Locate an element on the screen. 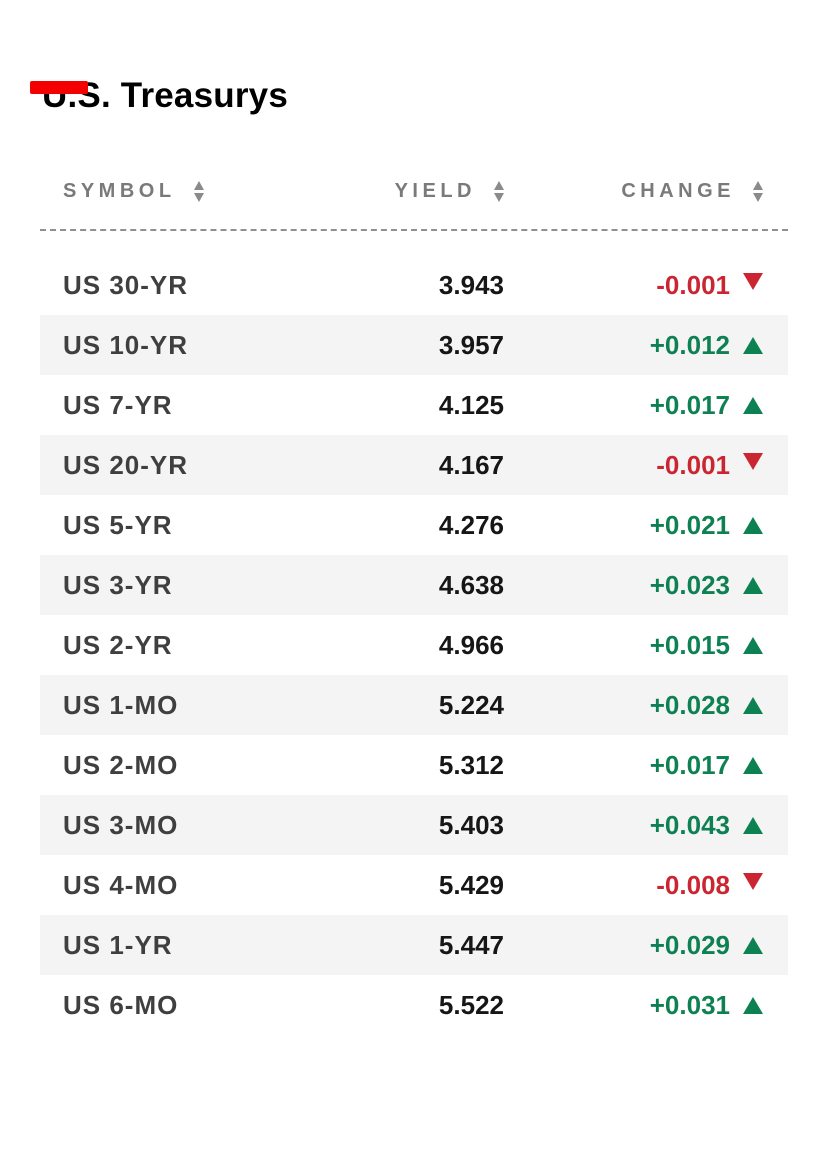 The height and width of the screenshot is (1170, 828). column-label-symbol: SYMBOL is located at coordinates (119, 190).